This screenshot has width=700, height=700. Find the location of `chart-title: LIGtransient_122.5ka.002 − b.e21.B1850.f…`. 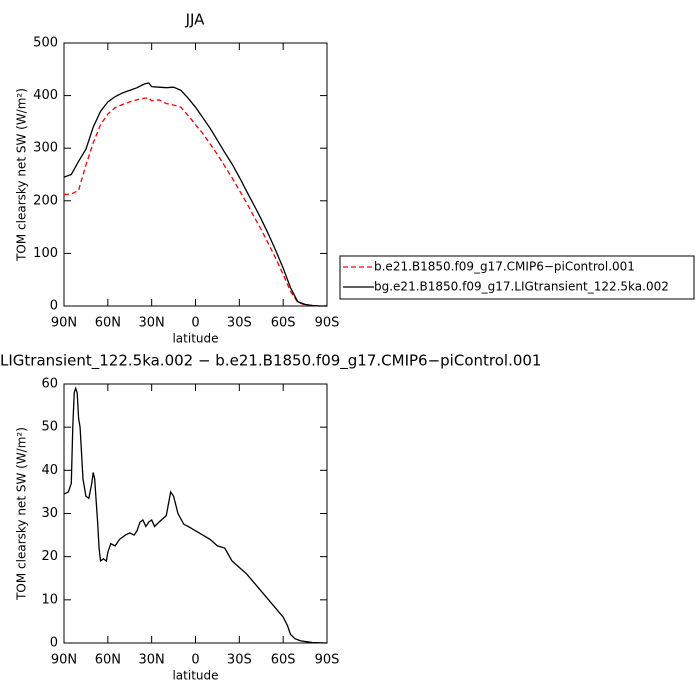

chart-title: LIGtransient_122.5ka.002 − b.e21.B1850.f… is located at coordinates (270, 361).